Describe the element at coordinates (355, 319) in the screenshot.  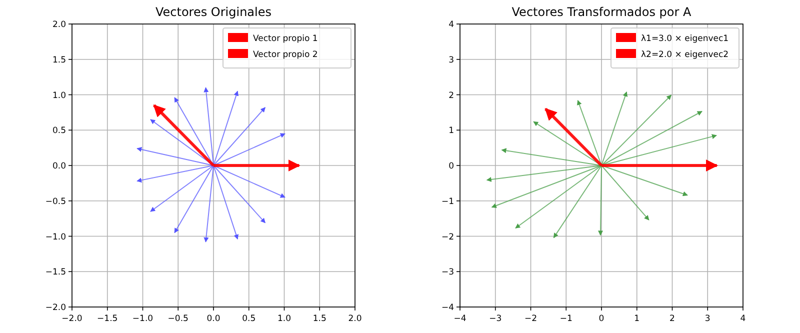
I see `x-tick-label: 2.0` at that location.